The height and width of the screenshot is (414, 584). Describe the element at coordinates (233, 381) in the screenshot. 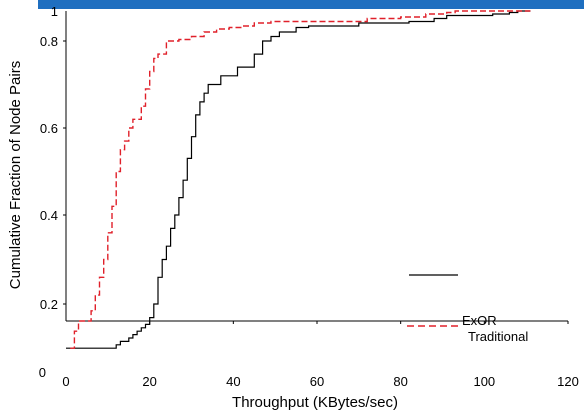

I see `x-tick-label: 40` at that location.